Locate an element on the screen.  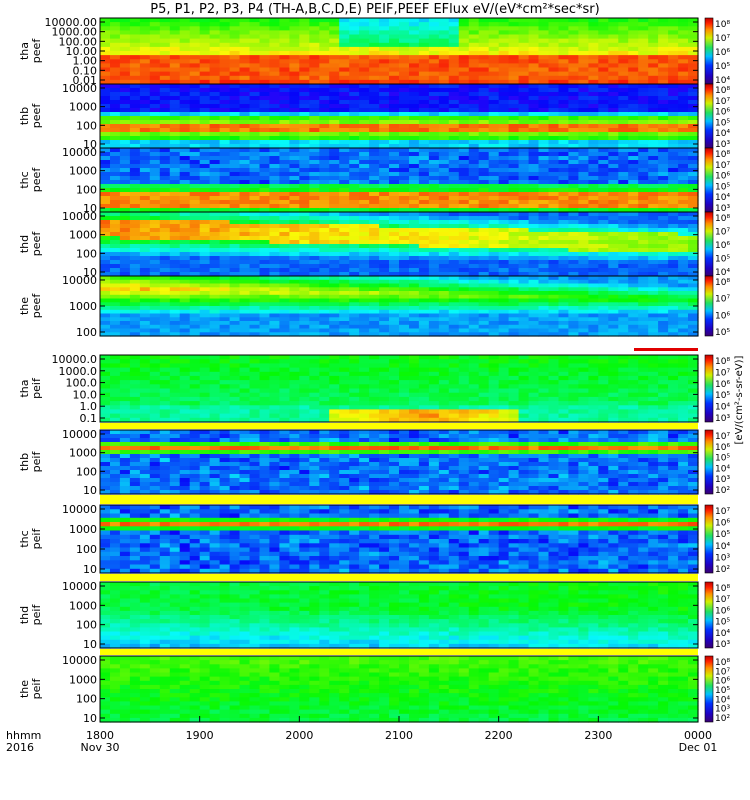
panel-frame is located at coordinates (399, 615).